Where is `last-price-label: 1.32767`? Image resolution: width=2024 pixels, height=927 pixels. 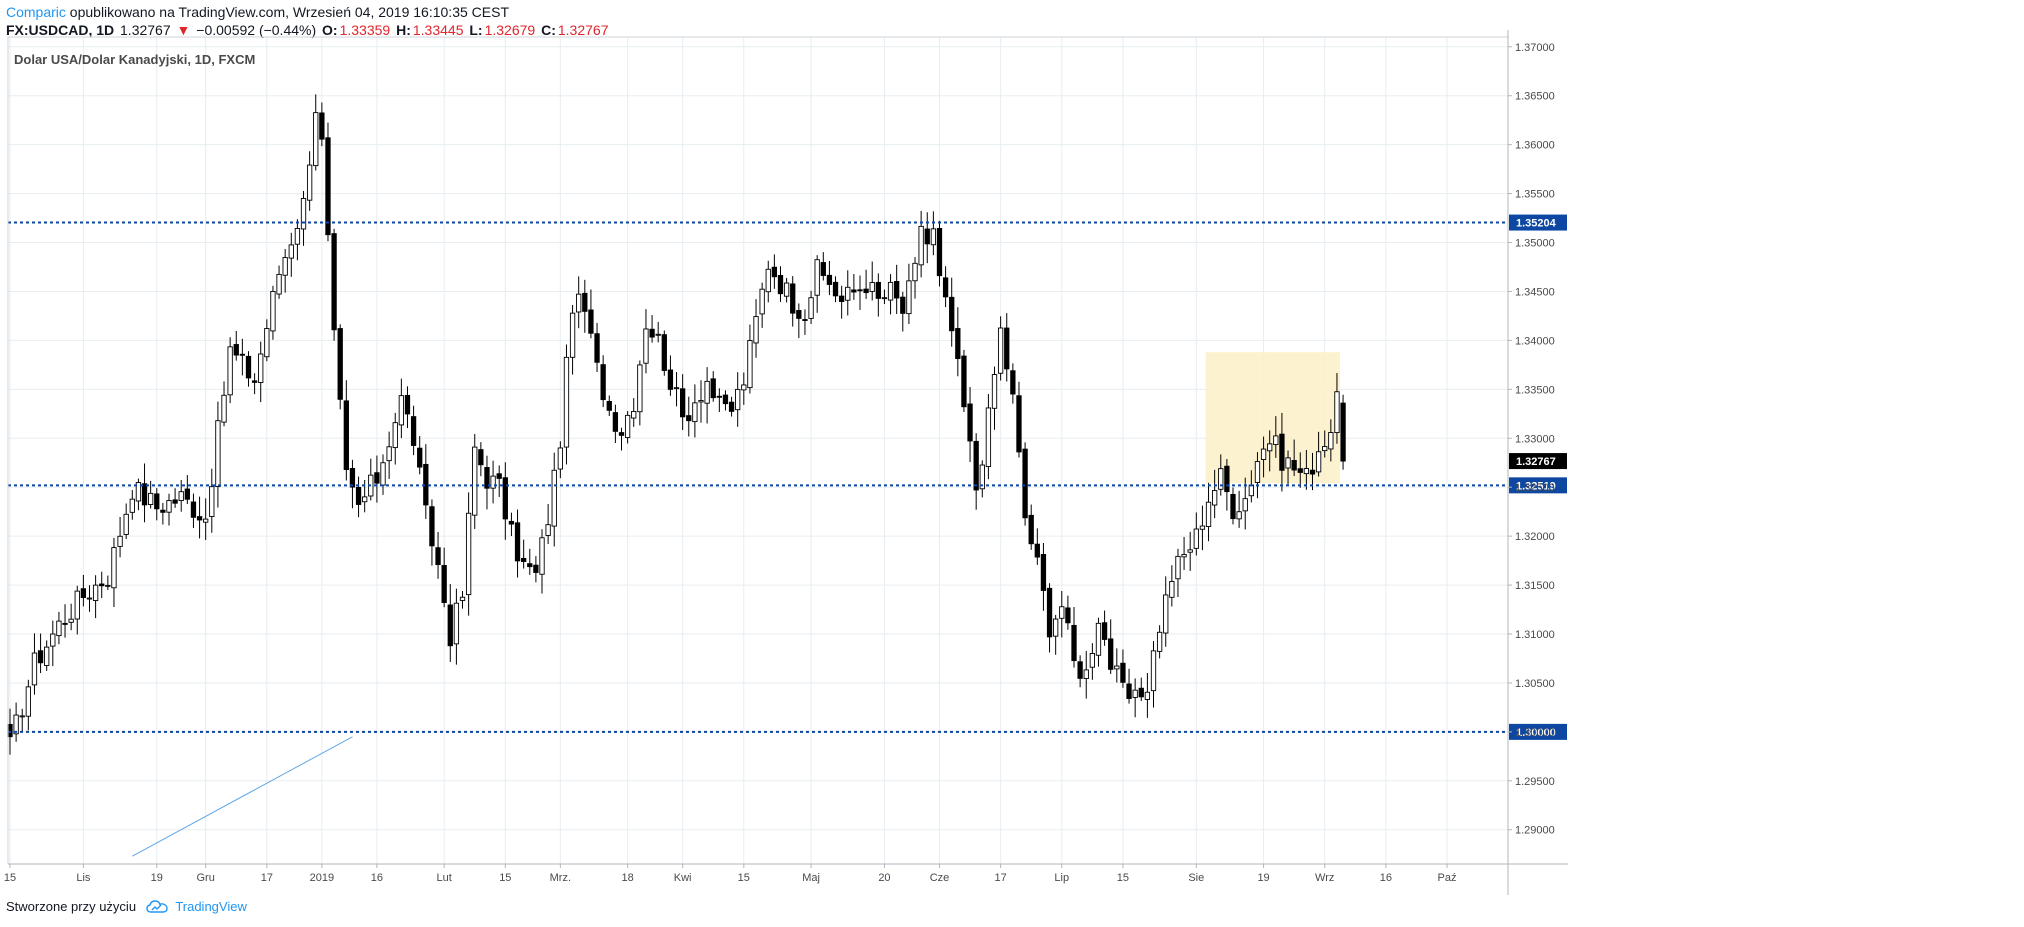
last-price-label: 1.32767 is located at coordinates (1536, 462).